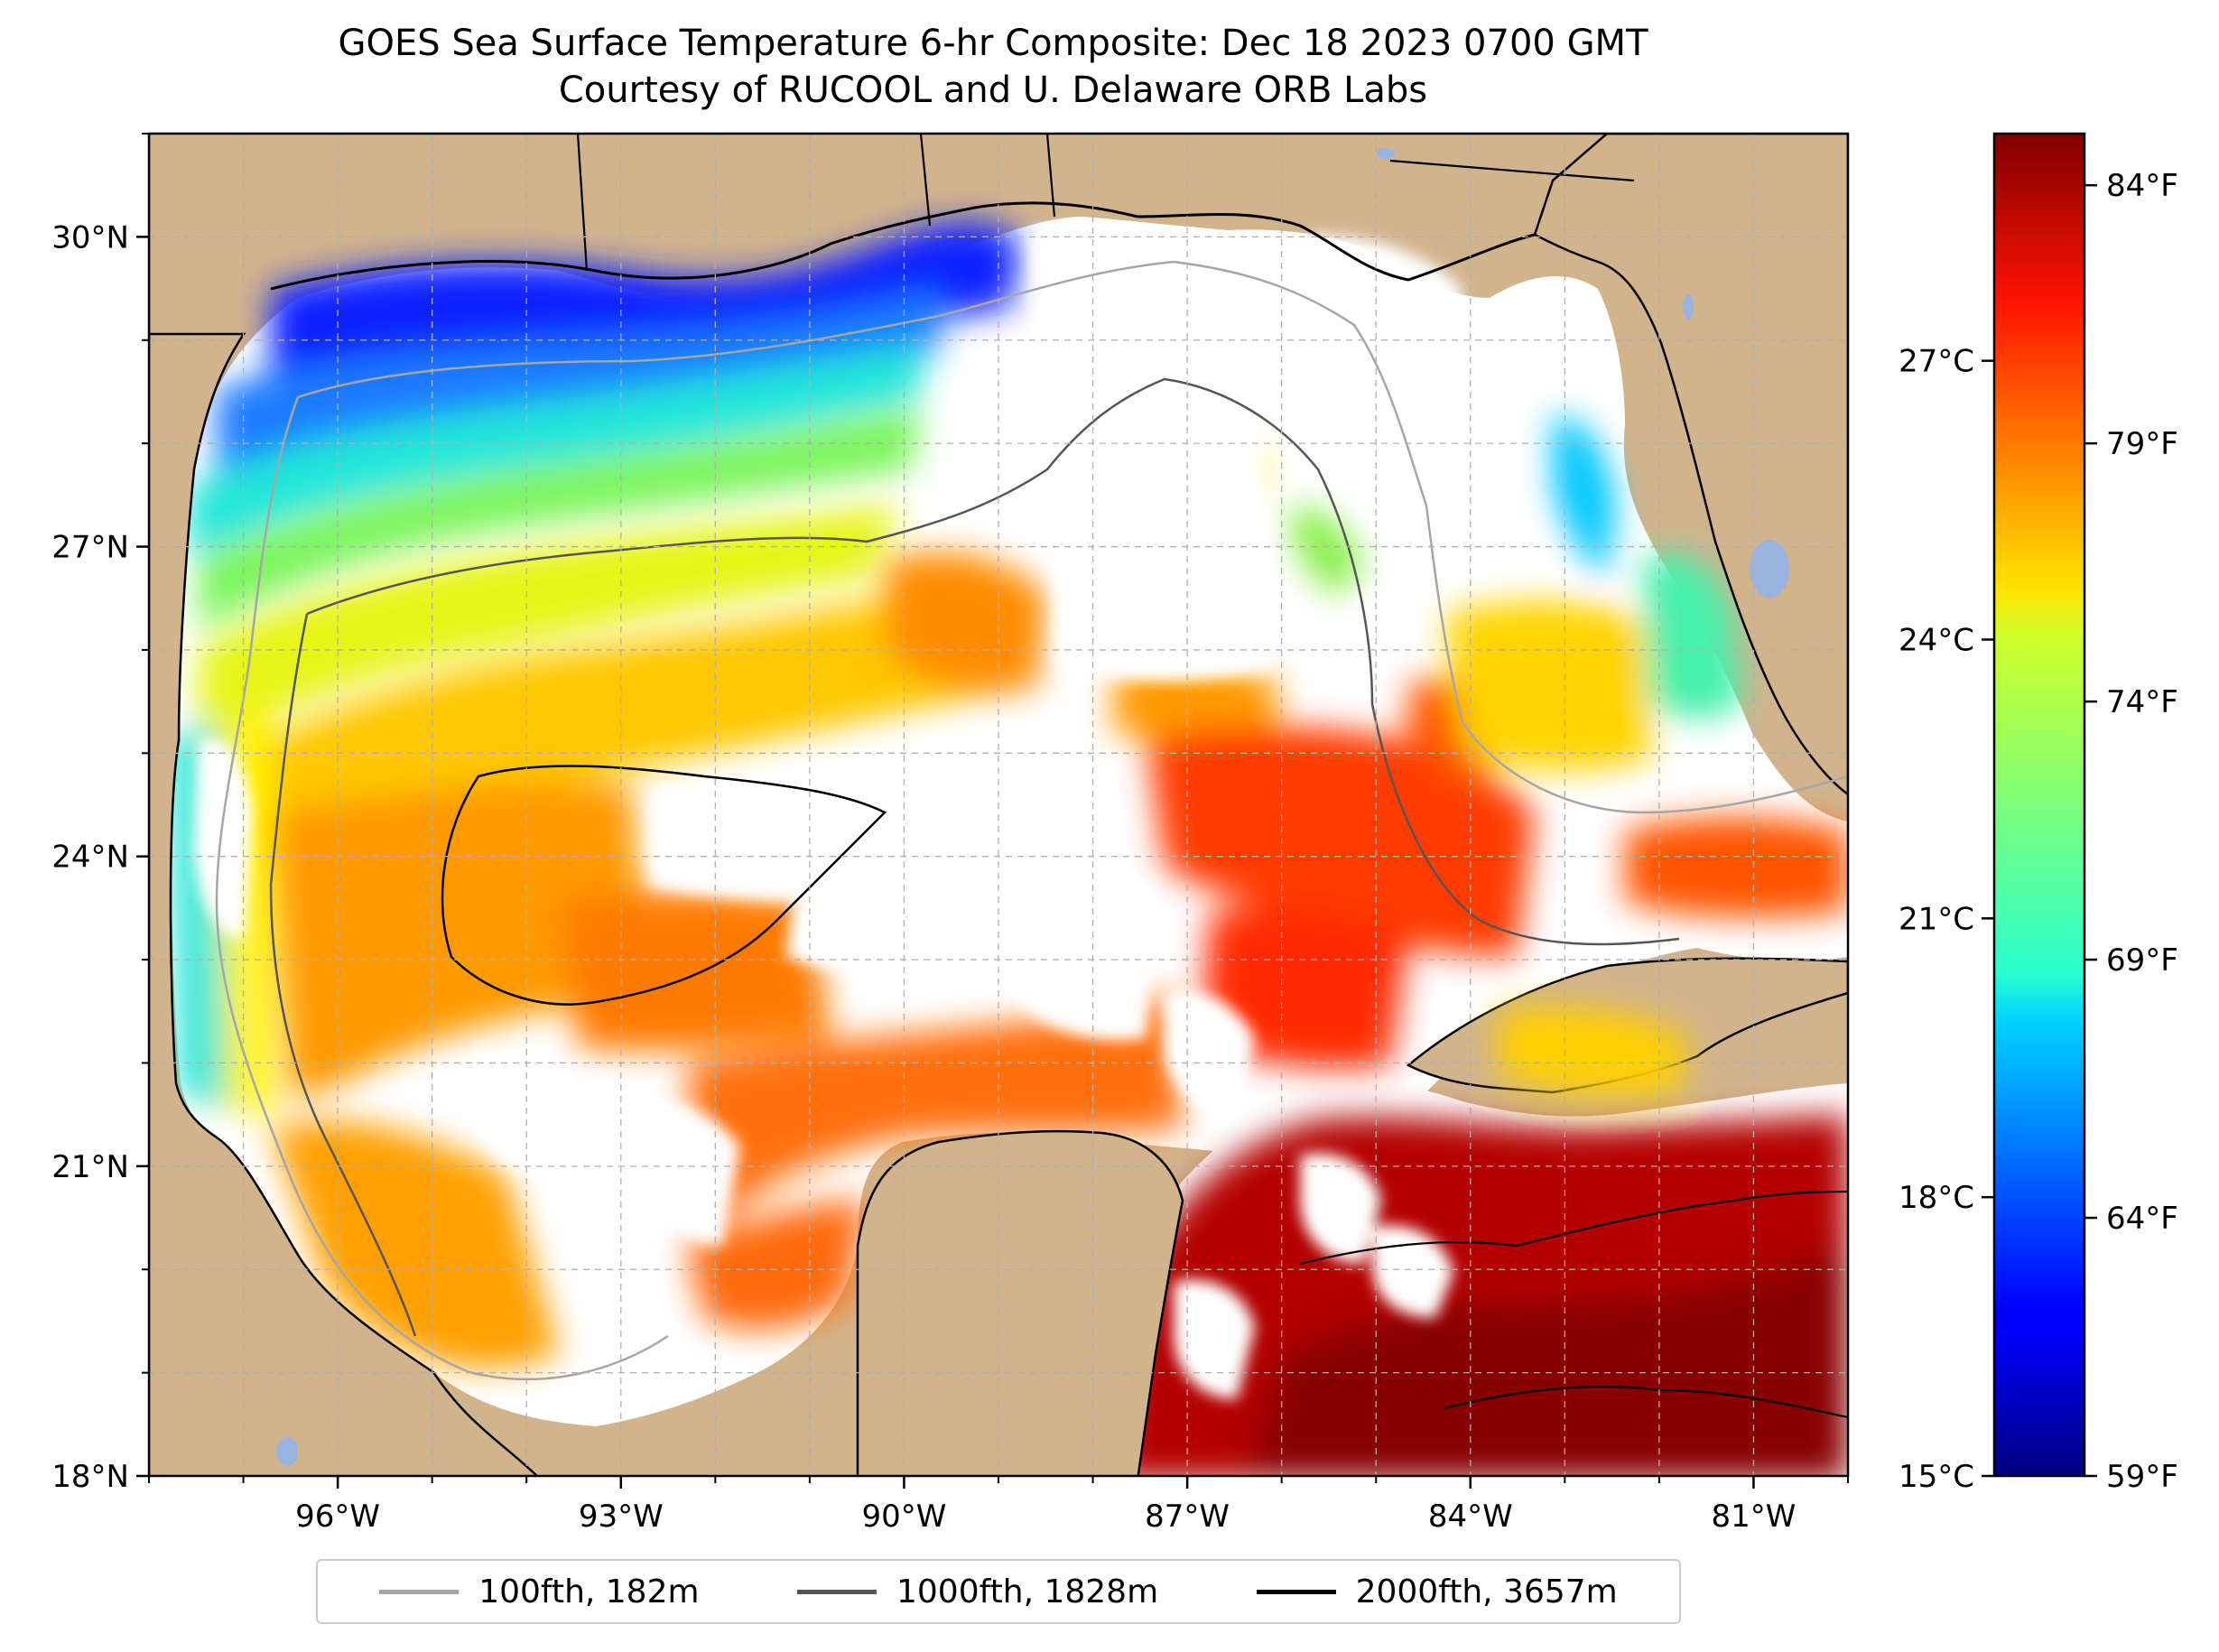 Image resolution: width=2219 pixels, height=1652 pixels. I want to click on lon-tick-label: 81°W, so click(1753, 1517).